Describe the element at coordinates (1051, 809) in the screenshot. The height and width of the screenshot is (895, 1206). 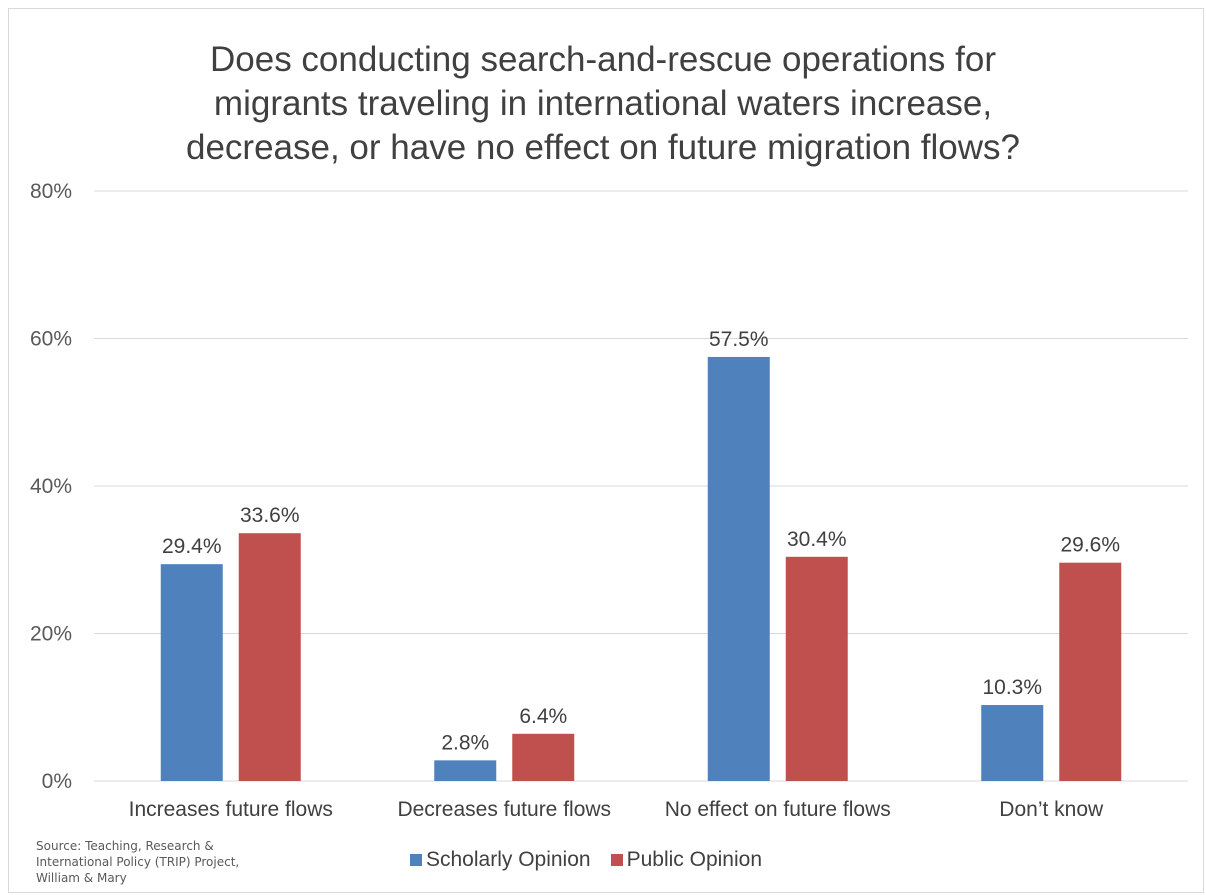
I see `x-tick-label: Don’t know` at that location.